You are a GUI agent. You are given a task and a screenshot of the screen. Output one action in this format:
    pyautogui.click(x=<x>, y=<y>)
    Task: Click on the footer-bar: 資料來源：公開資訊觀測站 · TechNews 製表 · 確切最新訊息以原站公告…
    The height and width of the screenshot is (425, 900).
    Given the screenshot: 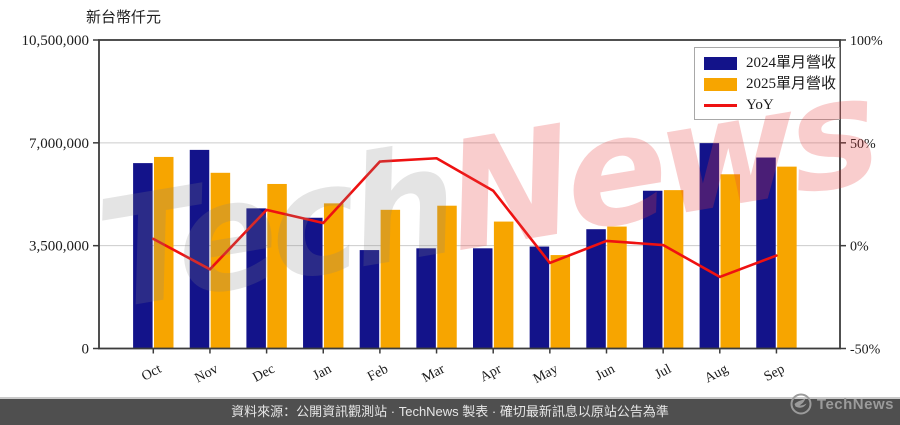 What is the action you would take?
    pyautogui.click(x=450, y=409)
    